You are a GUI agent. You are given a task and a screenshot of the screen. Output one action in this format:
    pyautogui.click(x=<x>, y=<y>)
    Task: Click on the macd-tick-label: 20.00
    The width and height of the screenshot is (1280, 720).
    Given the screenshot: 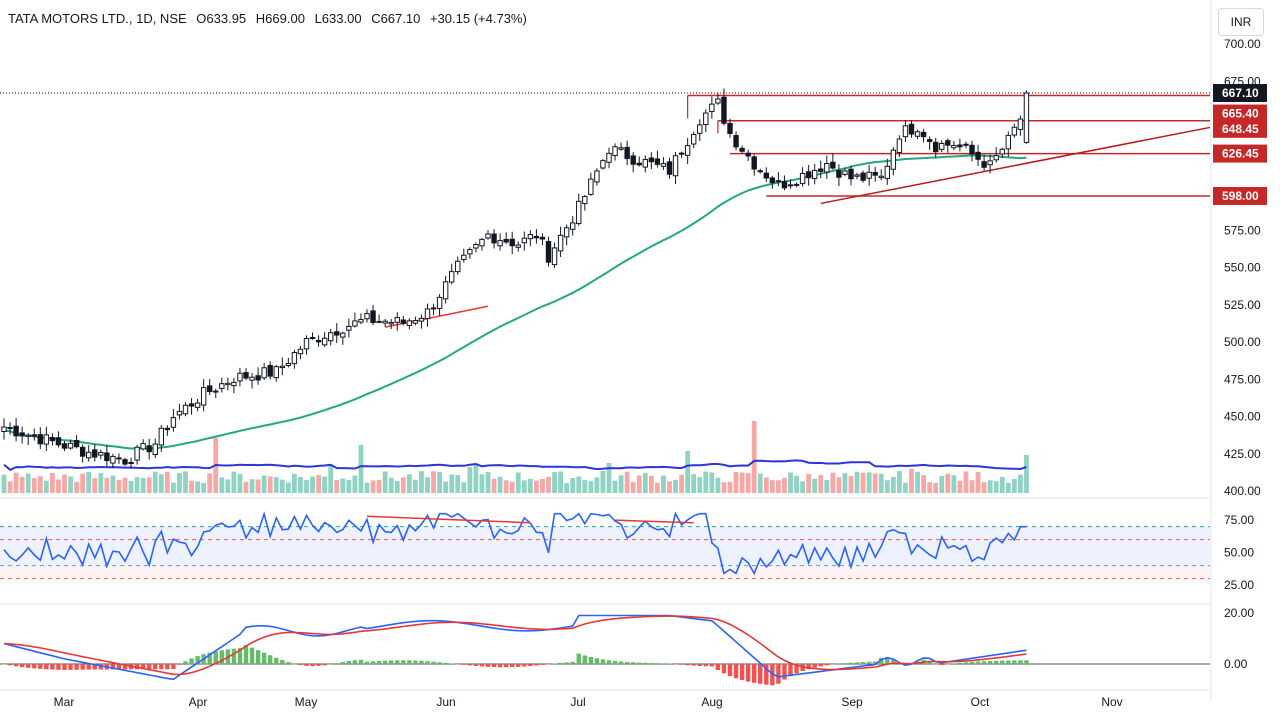 What is the action you would take?
    pyautogui.click(x=1239, y=613)
    